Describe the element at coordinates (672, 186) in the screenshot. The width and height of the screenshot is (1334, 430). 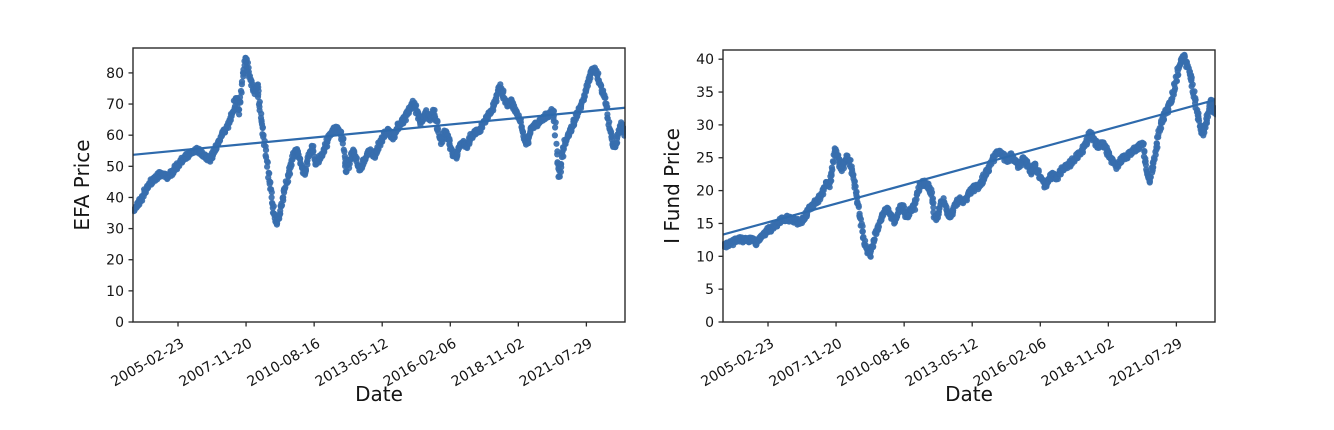
I see `y-axis-label: I Fund Price` at that location.